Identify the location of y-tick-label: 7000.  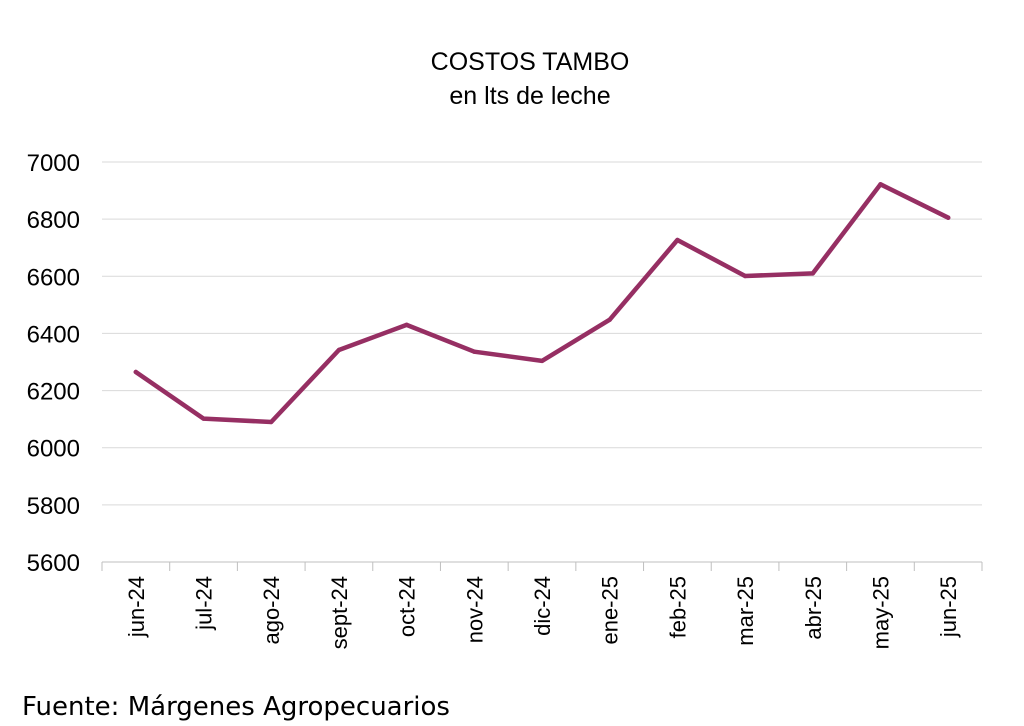
(53, 163).